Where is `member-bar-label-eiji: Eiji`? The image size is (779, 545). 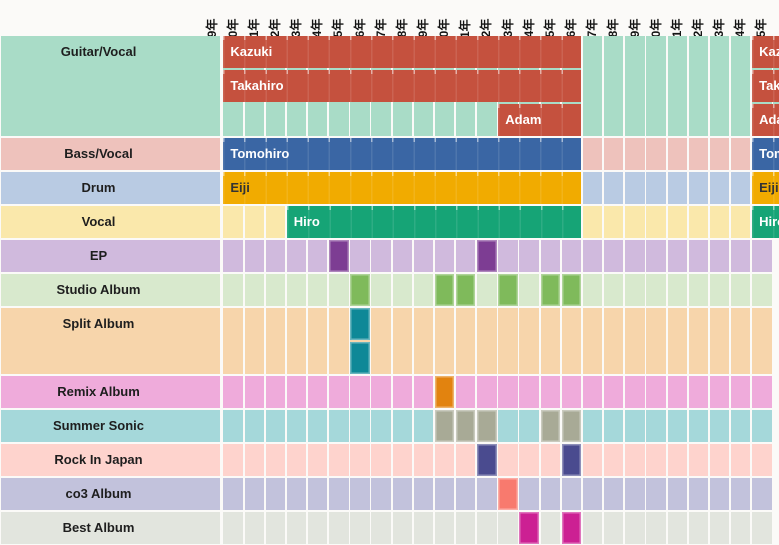 member-bar-label-eiji: Eiji is located at coordinates (240, 188).